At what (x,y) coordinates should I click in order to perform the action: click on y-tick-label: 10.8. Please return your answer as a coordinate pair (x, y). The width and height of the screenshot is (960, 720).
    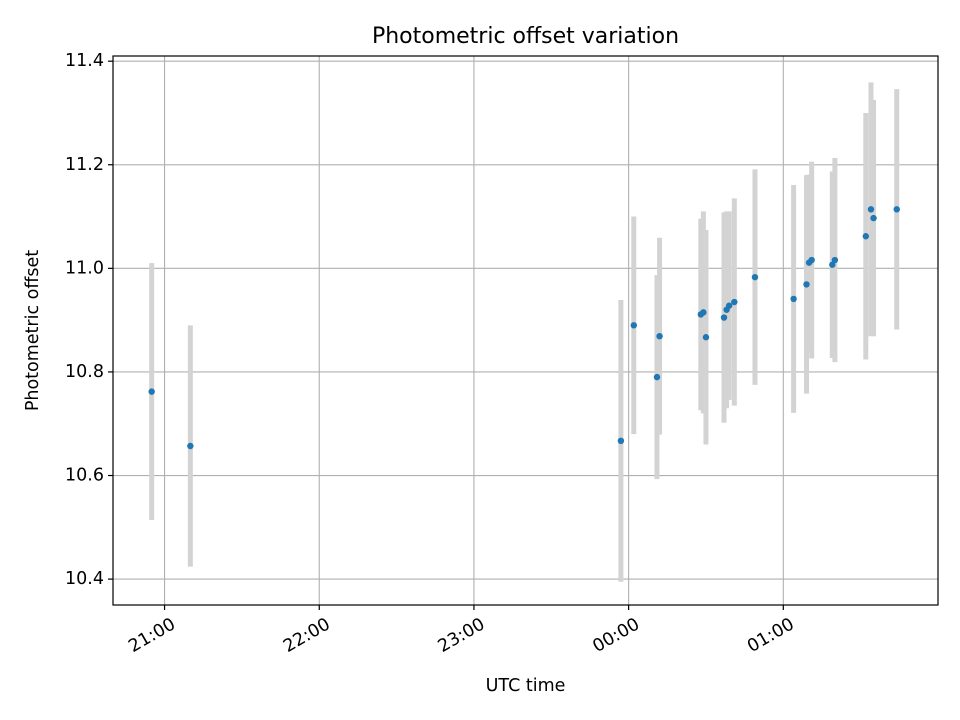
    Looking at the image, I should click on (84, 372).